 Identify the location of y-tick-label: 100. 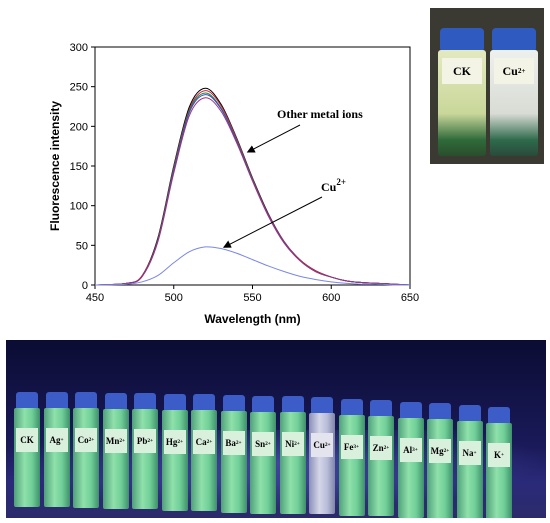
(79, 207).